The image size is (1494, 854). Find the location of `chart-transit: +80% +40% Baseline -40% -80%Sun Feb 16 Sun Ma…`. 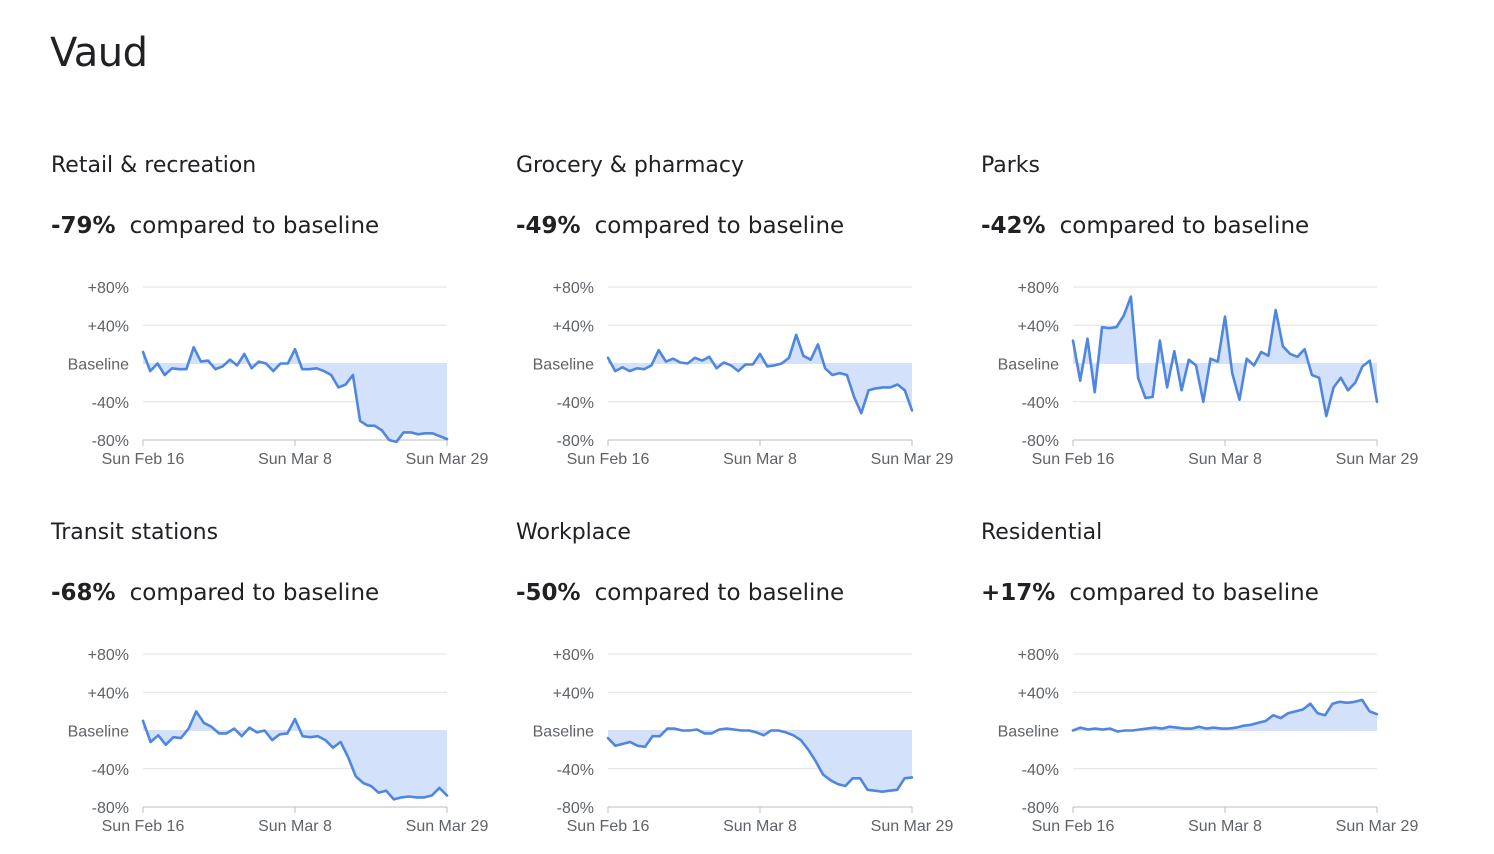

chart-transit: +80% +40% Baseline -40% -80%Sun Feb 16 Sun Ma… is located at coordinates (278, 741).